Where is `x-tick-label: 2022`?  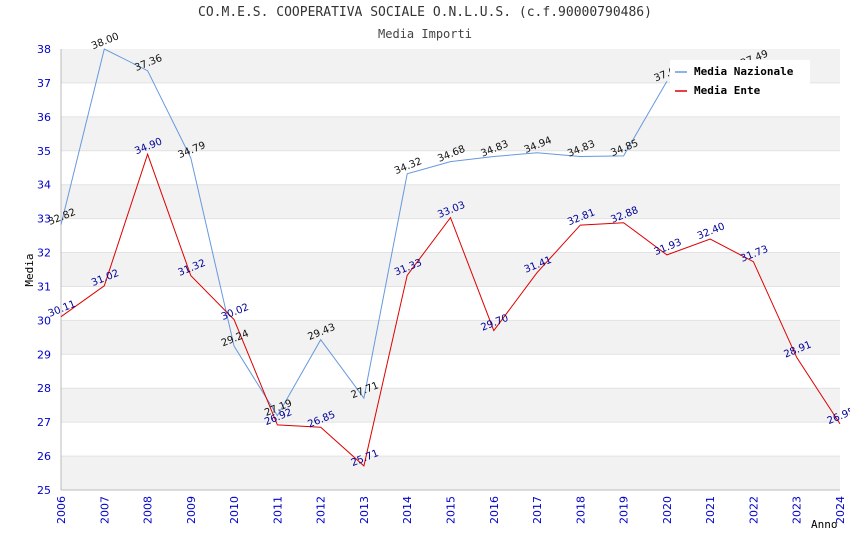 x-tick-label: 2022 is located at coordinates (753, 510).